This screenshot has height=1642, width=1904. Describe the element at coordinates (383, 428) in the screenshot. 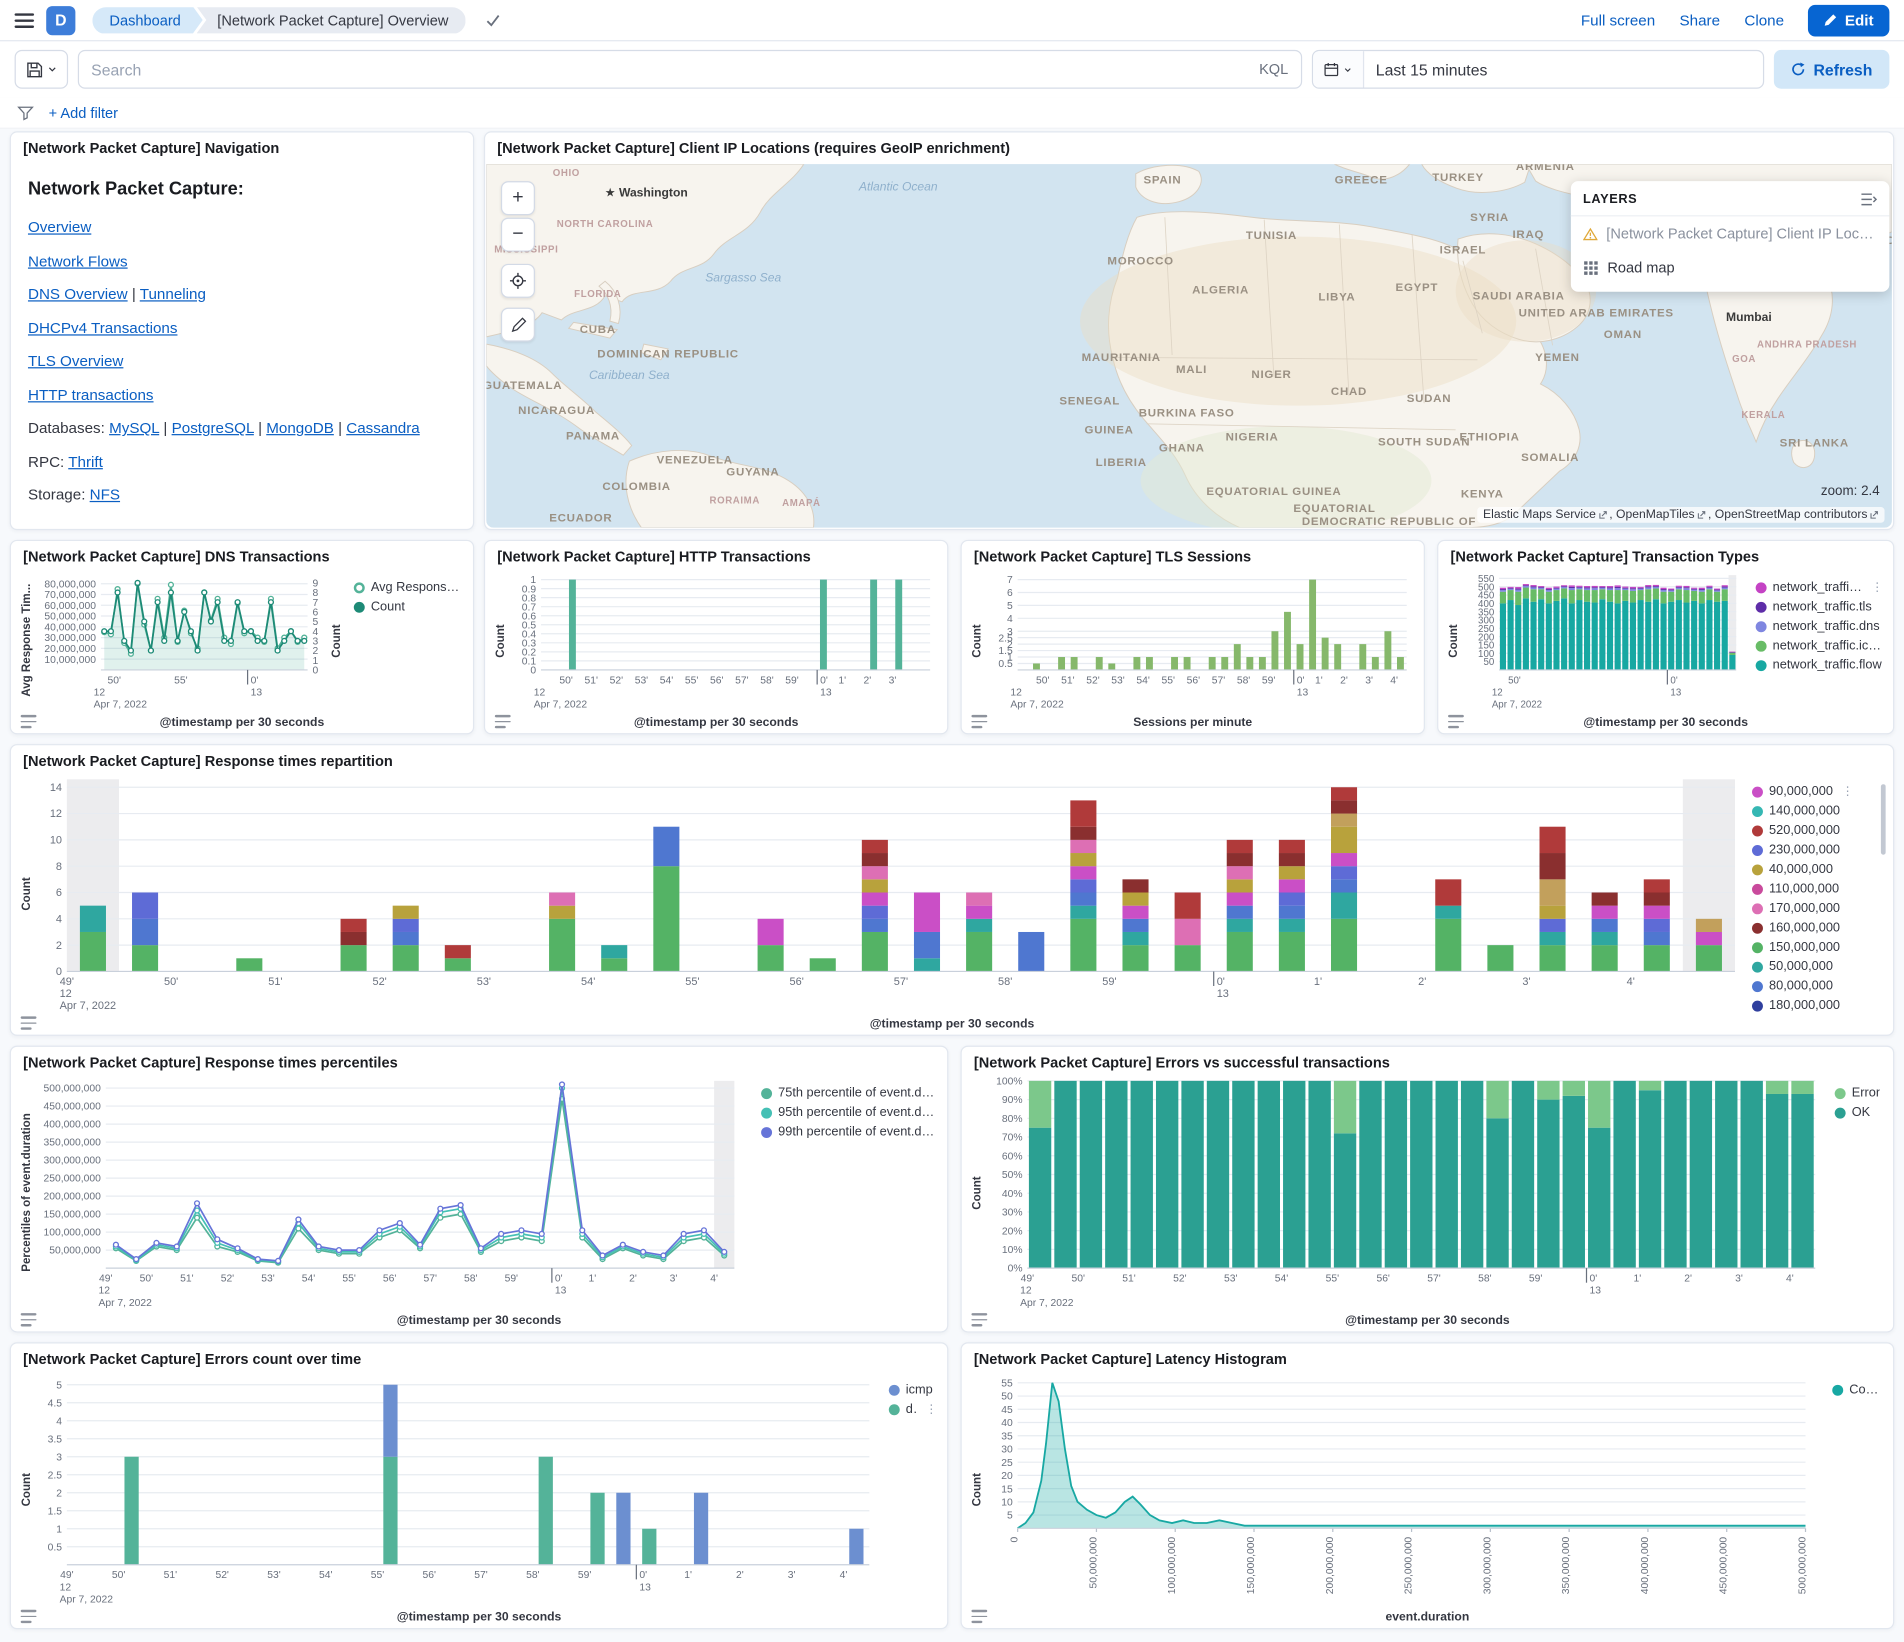

I see `nav-link-cassandra: Cassandra` at that location.